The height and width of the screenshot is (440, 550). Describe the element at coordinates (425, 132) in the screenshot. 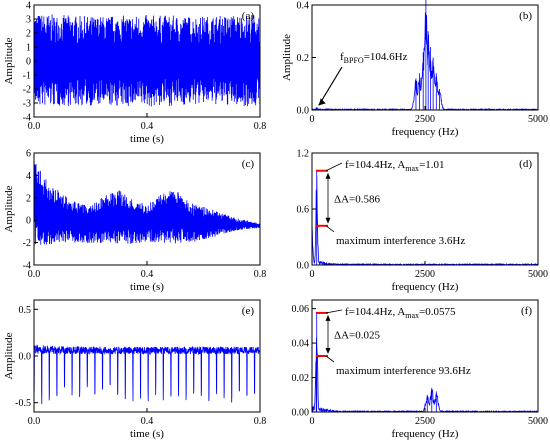

I see `x-axis-label-b: frequency (Hz)` at that location.